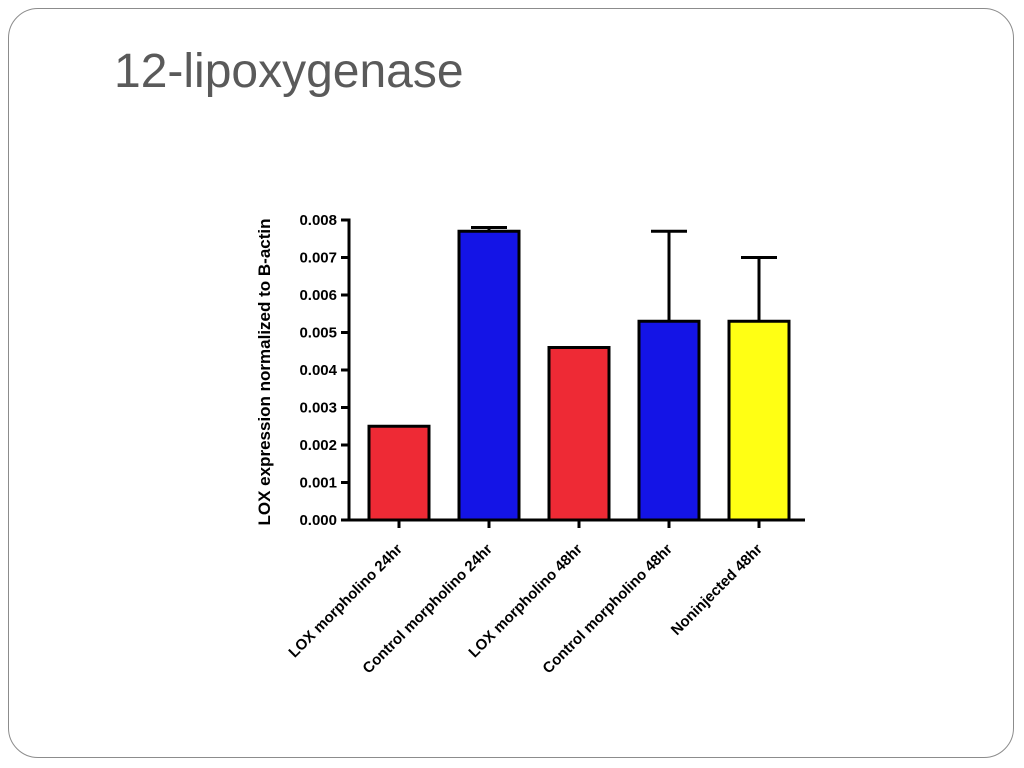 The height and width of the screenshot is (768, 1024). Describe the element at coordinates (264, 371) in the screenshot. I see `y-axis-title: LOX expression normalized to B-actin` at that location.